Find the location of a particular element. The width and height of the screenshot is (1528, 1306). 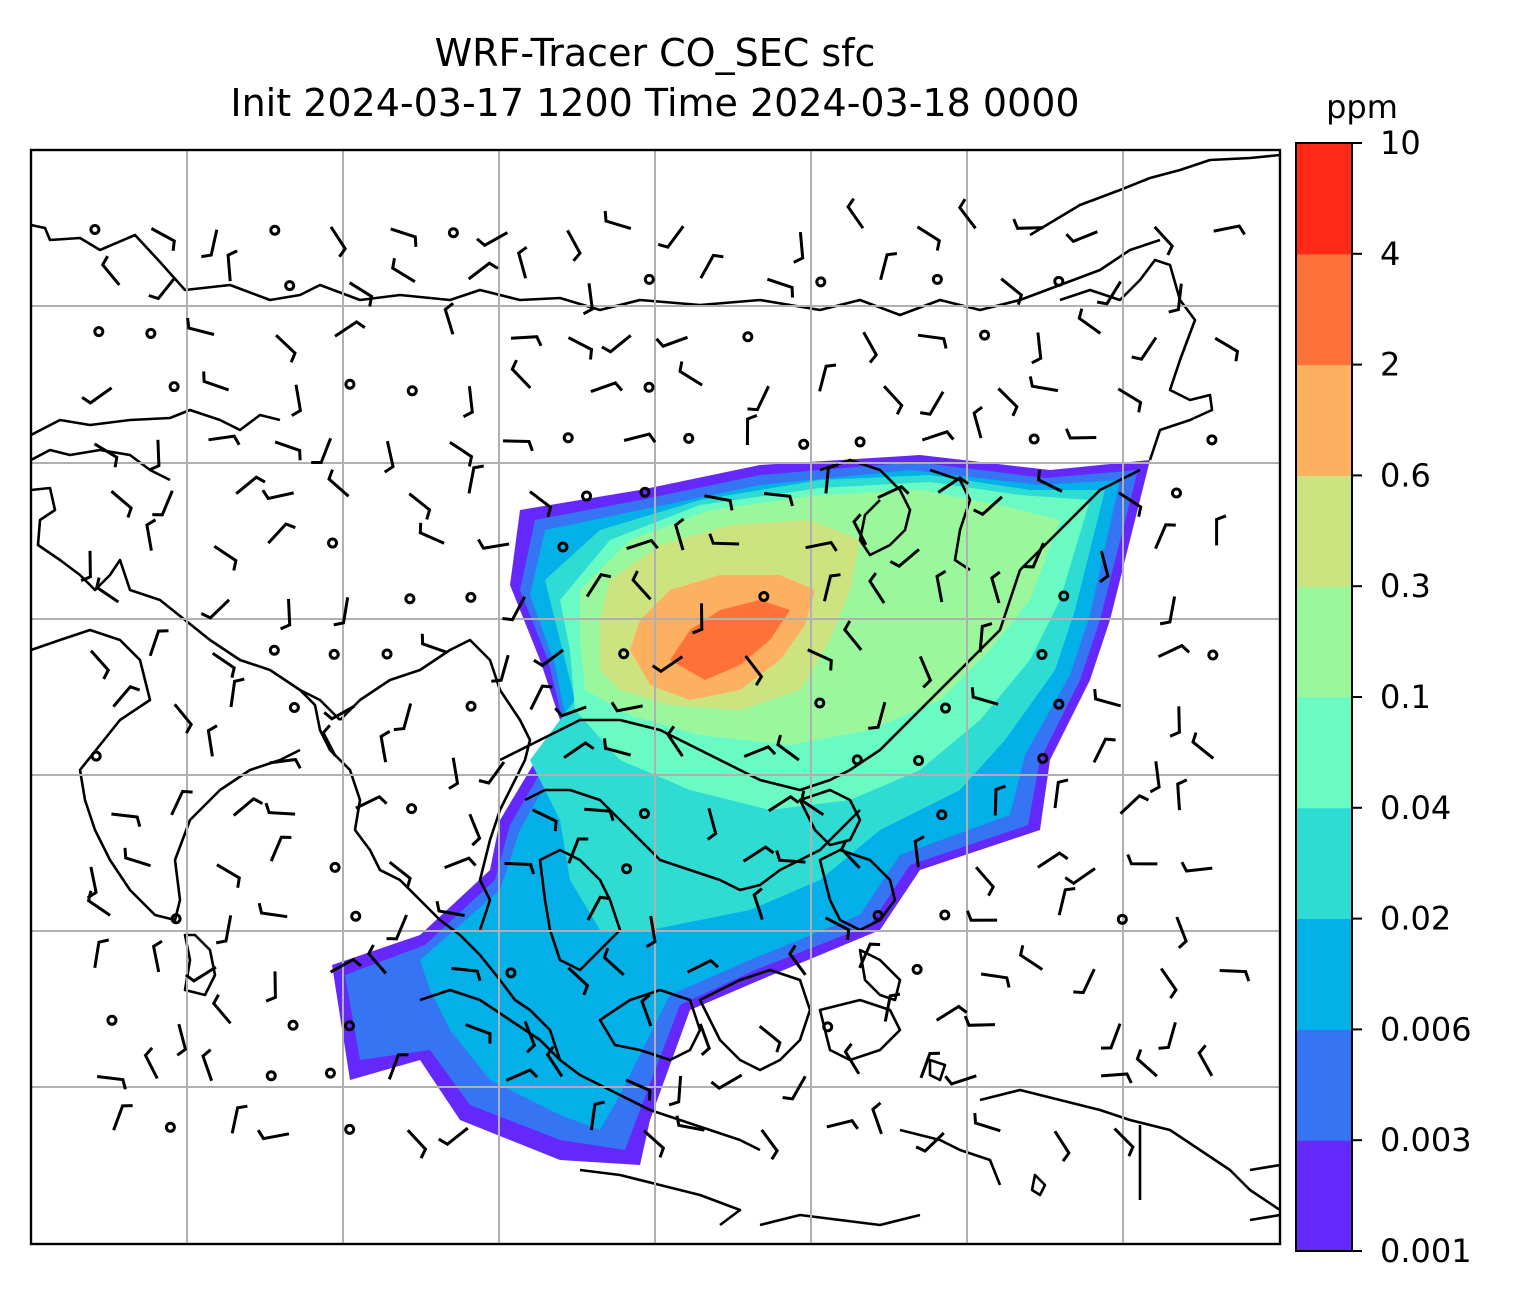

colorbar-tick-label: 2 is located at coordinates (1390, 365).